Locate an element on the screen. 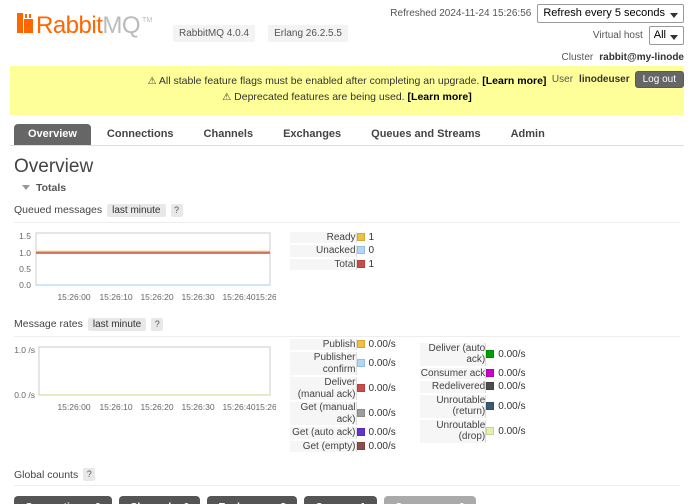 This screenshot has width=694, height=504. svg-text: 15:26:30 is located at coordinates (197, 297).